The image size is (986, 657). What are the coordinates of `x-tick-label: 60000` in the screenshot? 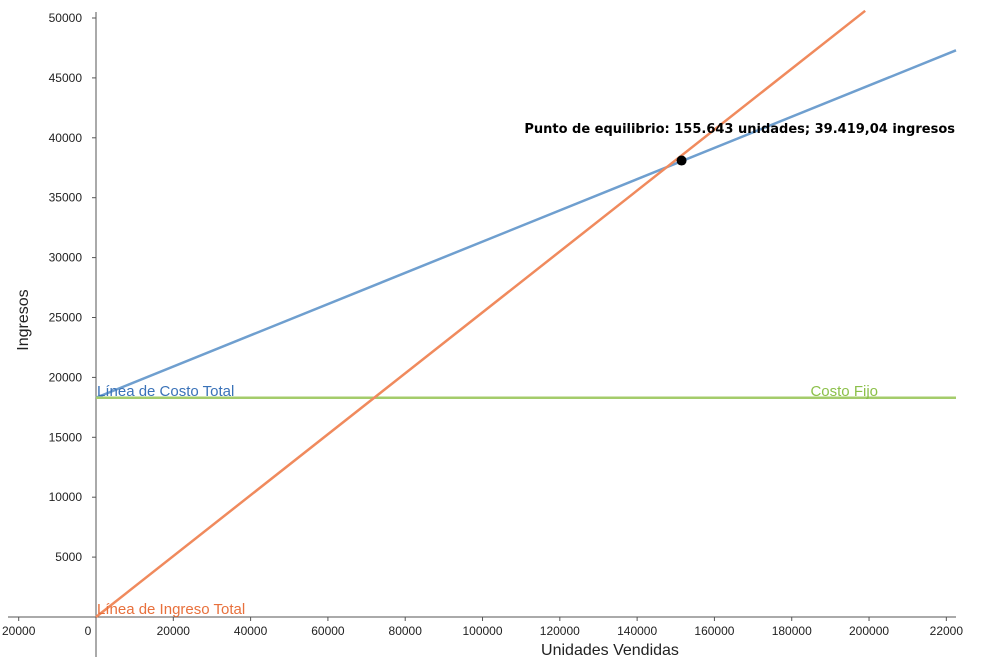 It's located at (328, 631).